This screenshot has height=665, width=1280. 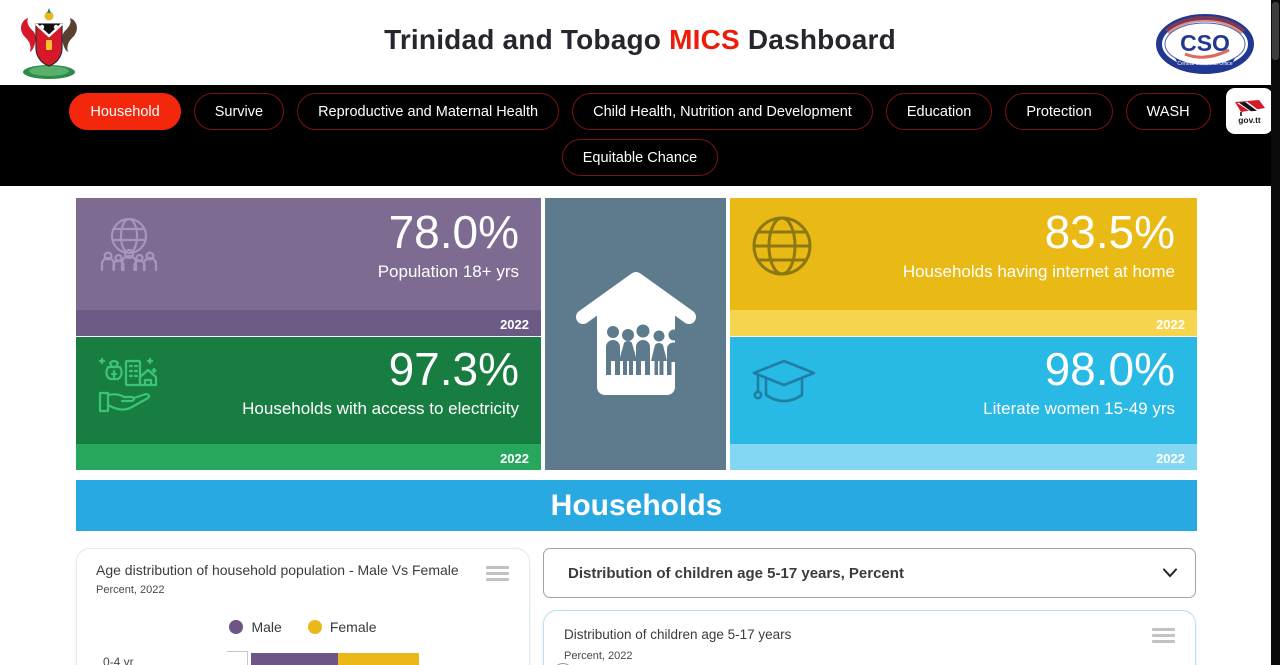 I want to click on category-axis-tick, so click(x=237, y=658).